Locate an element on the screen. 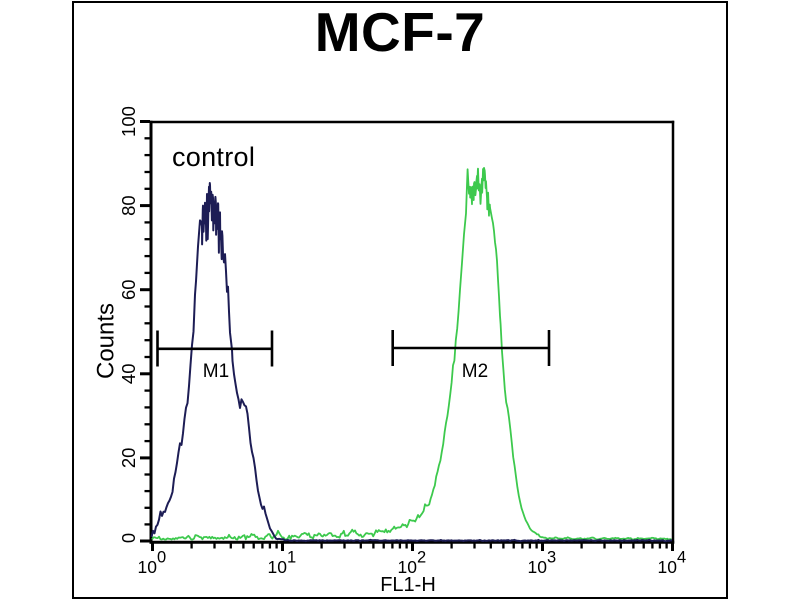 The height and width of the screenshot is (600, 800). svg-text: 2 is located at coordinates (421, 558).